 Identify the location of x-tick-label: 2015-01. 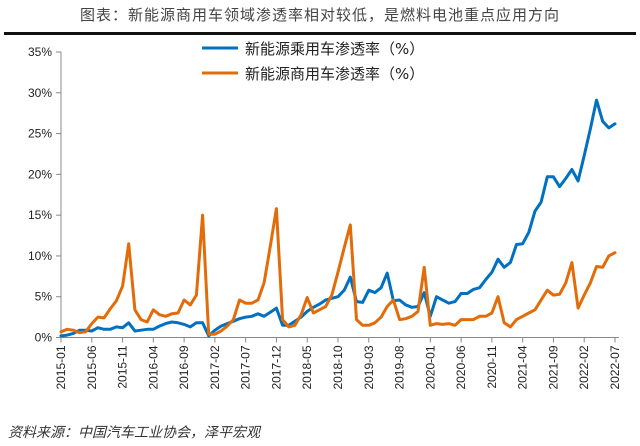
(61, 367).